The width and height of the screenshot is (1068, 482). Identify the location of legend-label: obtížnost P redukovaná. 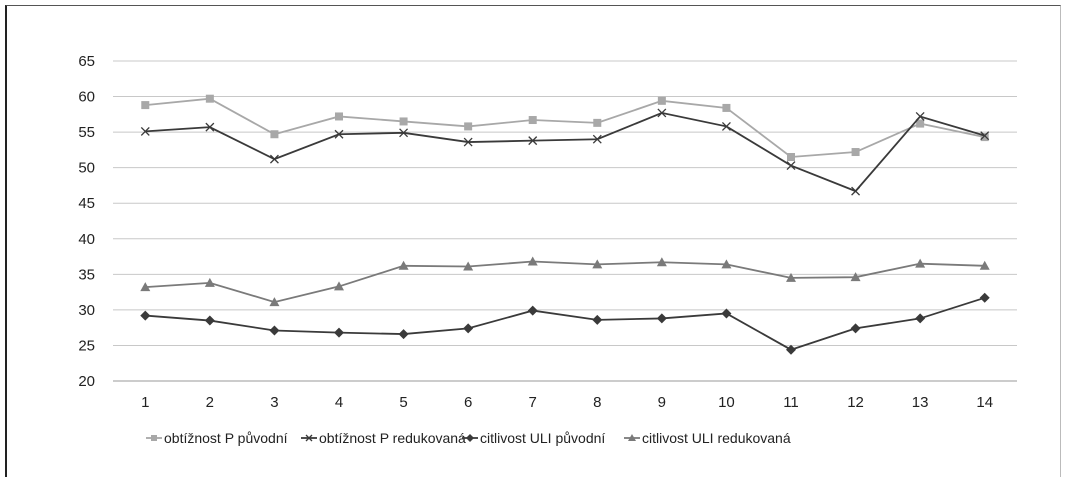
(392, 438).